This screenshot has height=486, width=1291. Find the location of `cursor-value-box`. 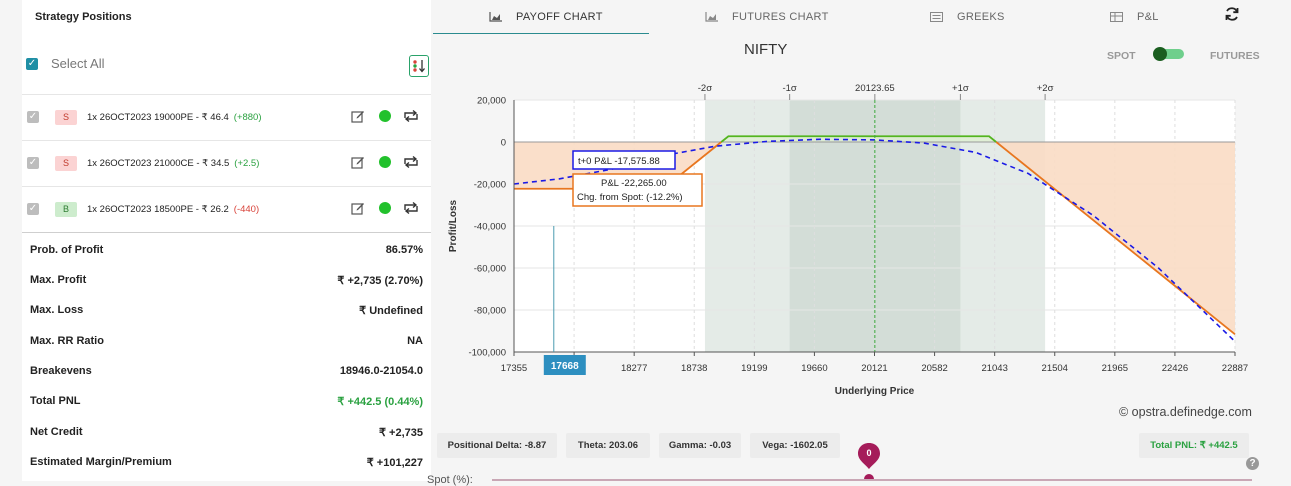

cursor-value-box is located at coordinates (564, 365).